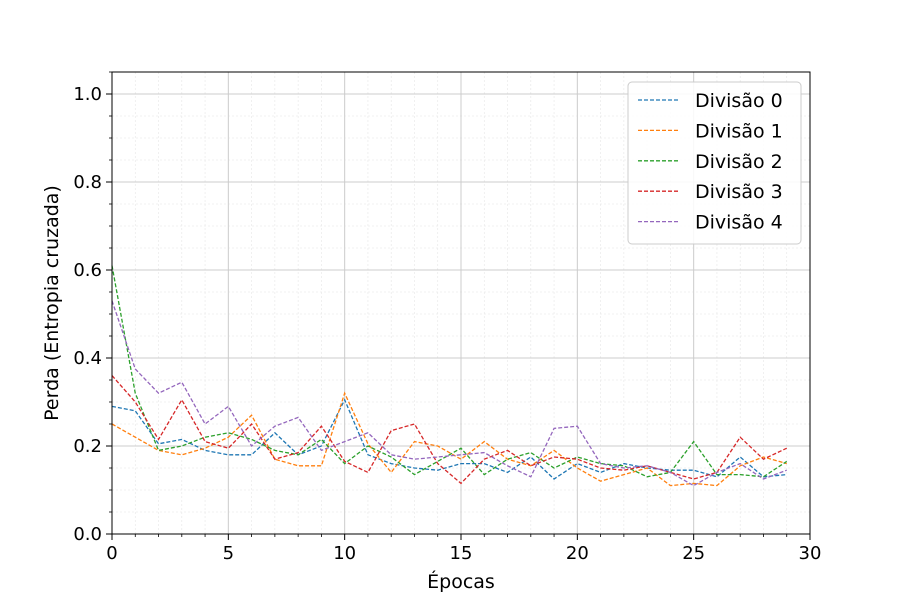  What do you see at coordinates (87, 358) in the screenshot?
I see `y-tick-label: 0.4` at bounding box center [87, 358].